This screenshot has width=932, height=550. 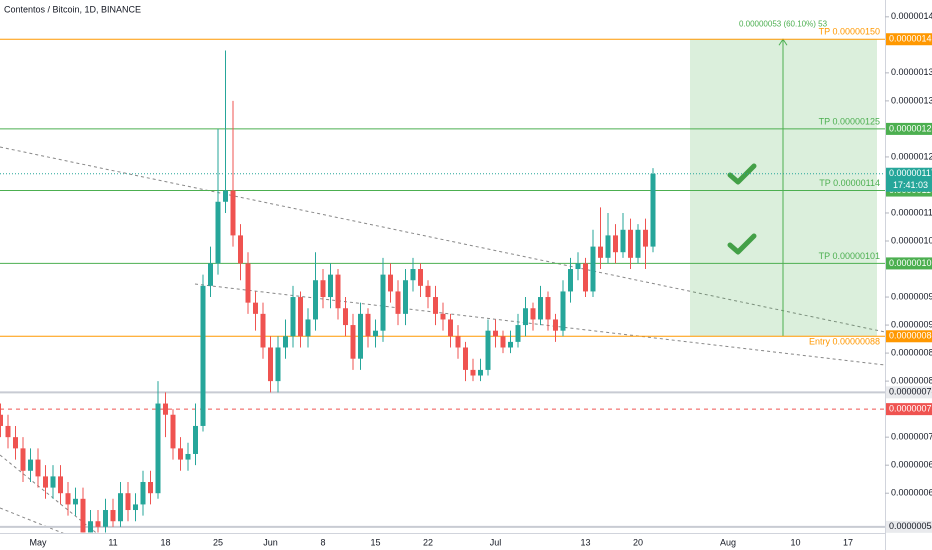 What do you see at coordinates (428, 542) in the screenshot?
I see `x-tick-label: 22` at bounding box center [428, 542].